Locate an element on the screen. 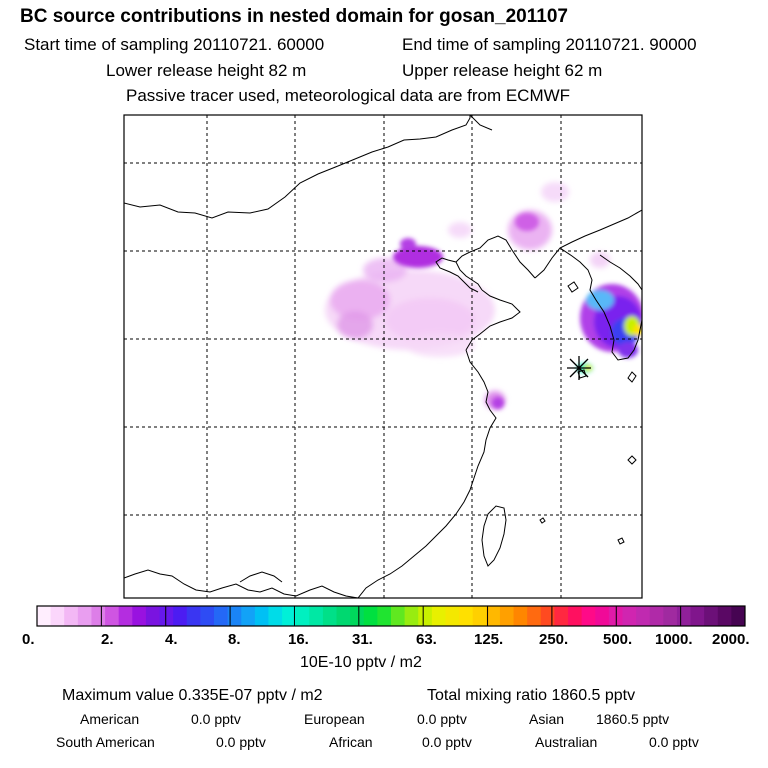  region-american-value: 0.0 pptv is located at coordinates (216, 719).